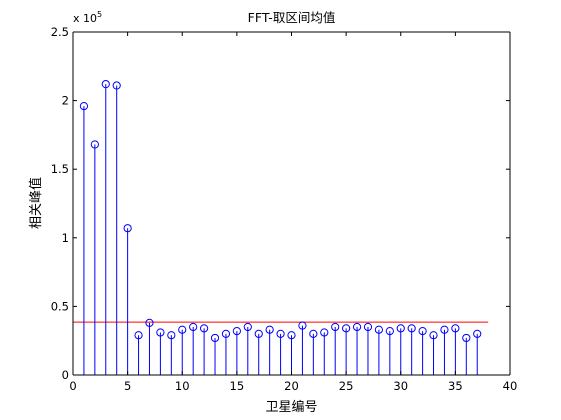 The height and width of the screenshot is (420, 561). What do you see at coordinates (60, 169) in the screenshot?
I see `y-tick-label: 1.5` at bounding box center [60, 169].